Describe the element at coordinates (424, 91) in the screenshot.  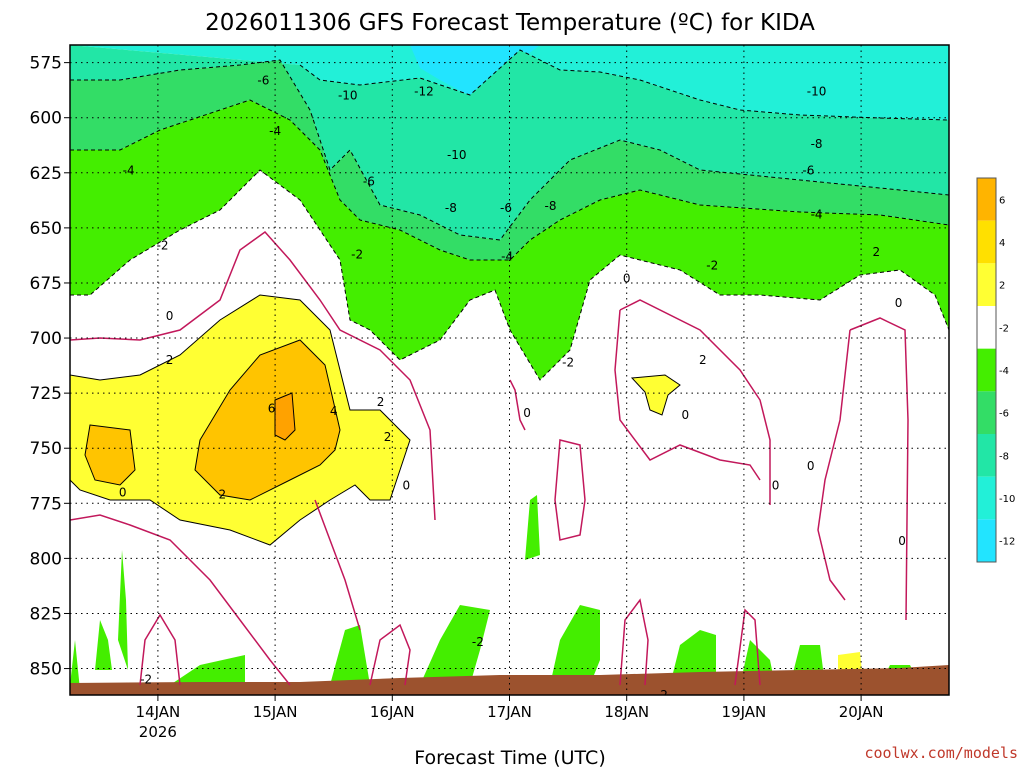
I see `contour-label: -12` at that location.